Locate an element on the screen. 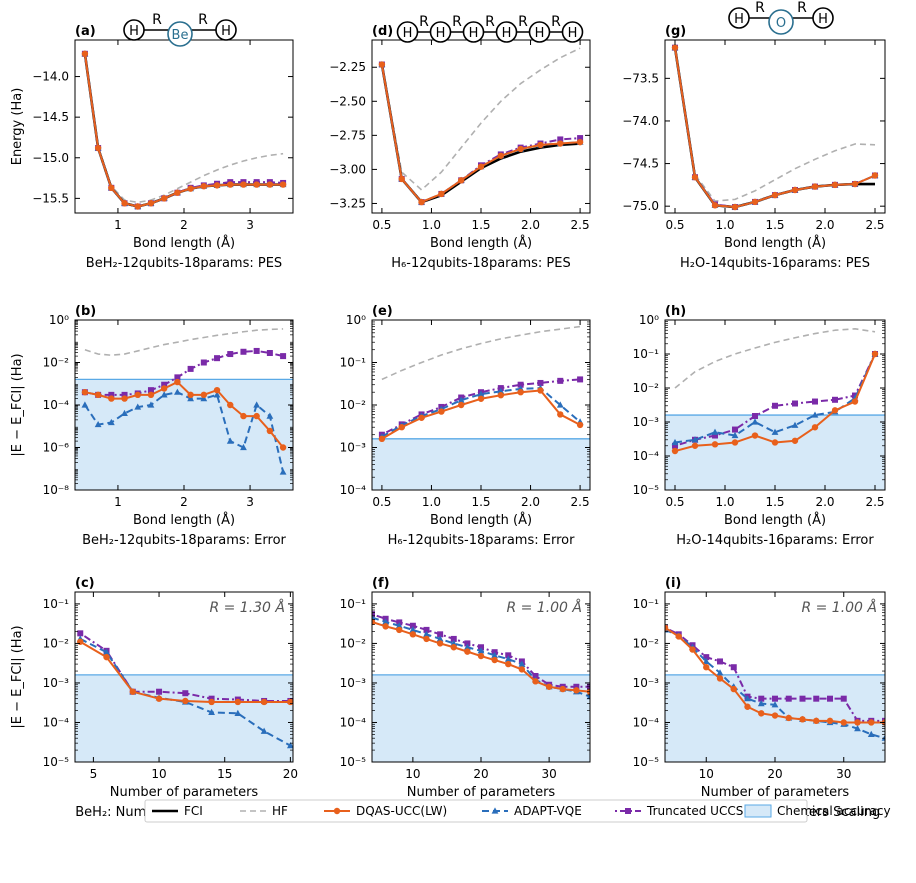 This screenshot has height=883, width=916. x-tick-label: 2.5 is located at coordinates (874, 225).